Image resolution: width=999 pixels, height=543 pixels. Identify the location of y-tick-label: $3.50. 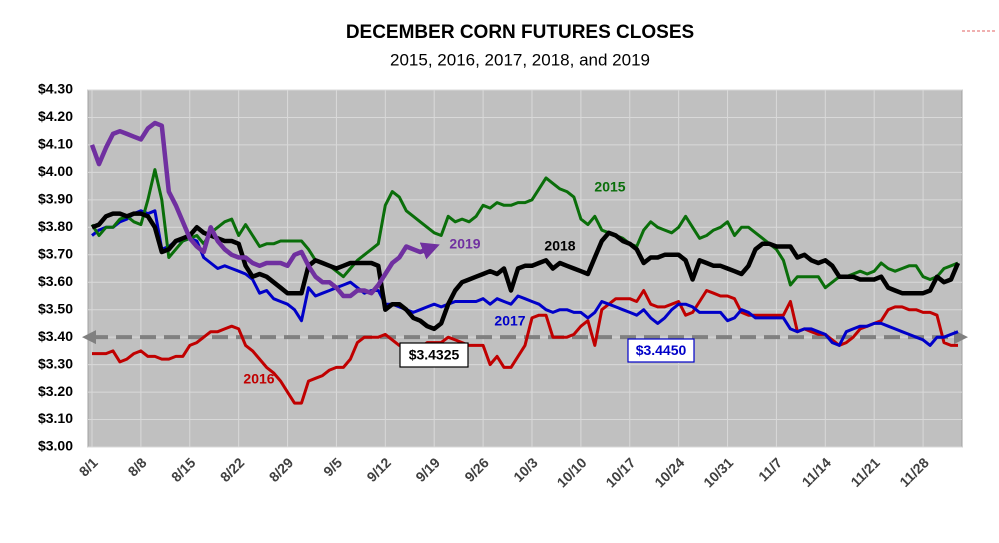
(55, 308).